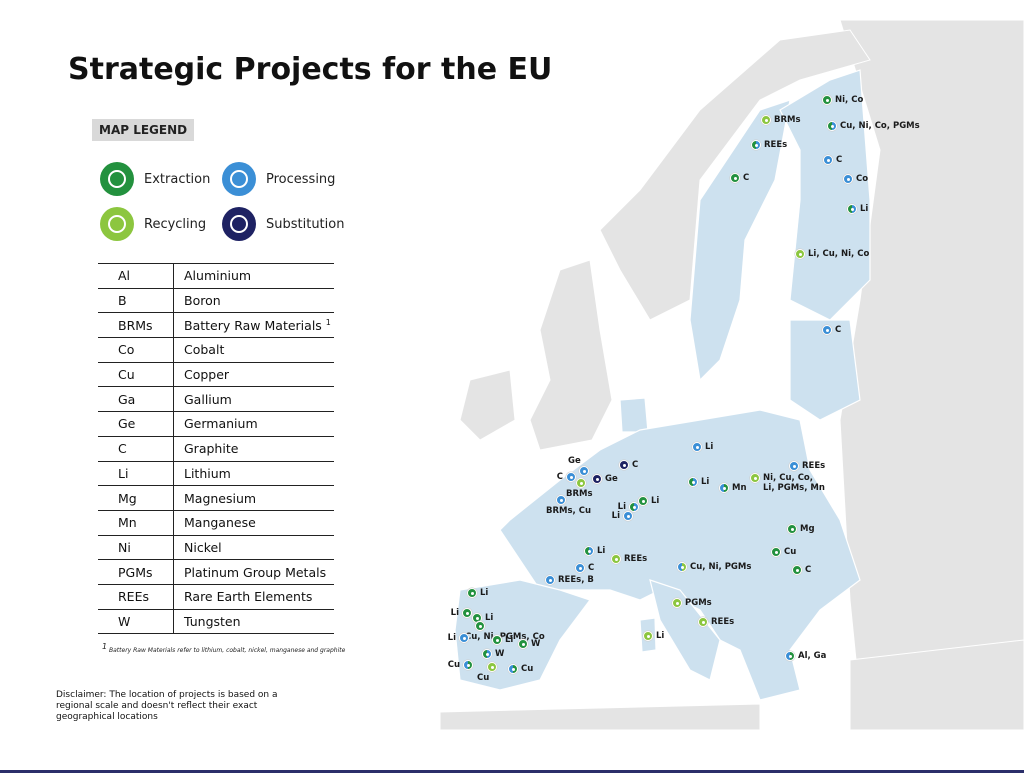 The width and height of the screenshot is (1024, 773). I want to click on name: Manganese, so click(220, 523).